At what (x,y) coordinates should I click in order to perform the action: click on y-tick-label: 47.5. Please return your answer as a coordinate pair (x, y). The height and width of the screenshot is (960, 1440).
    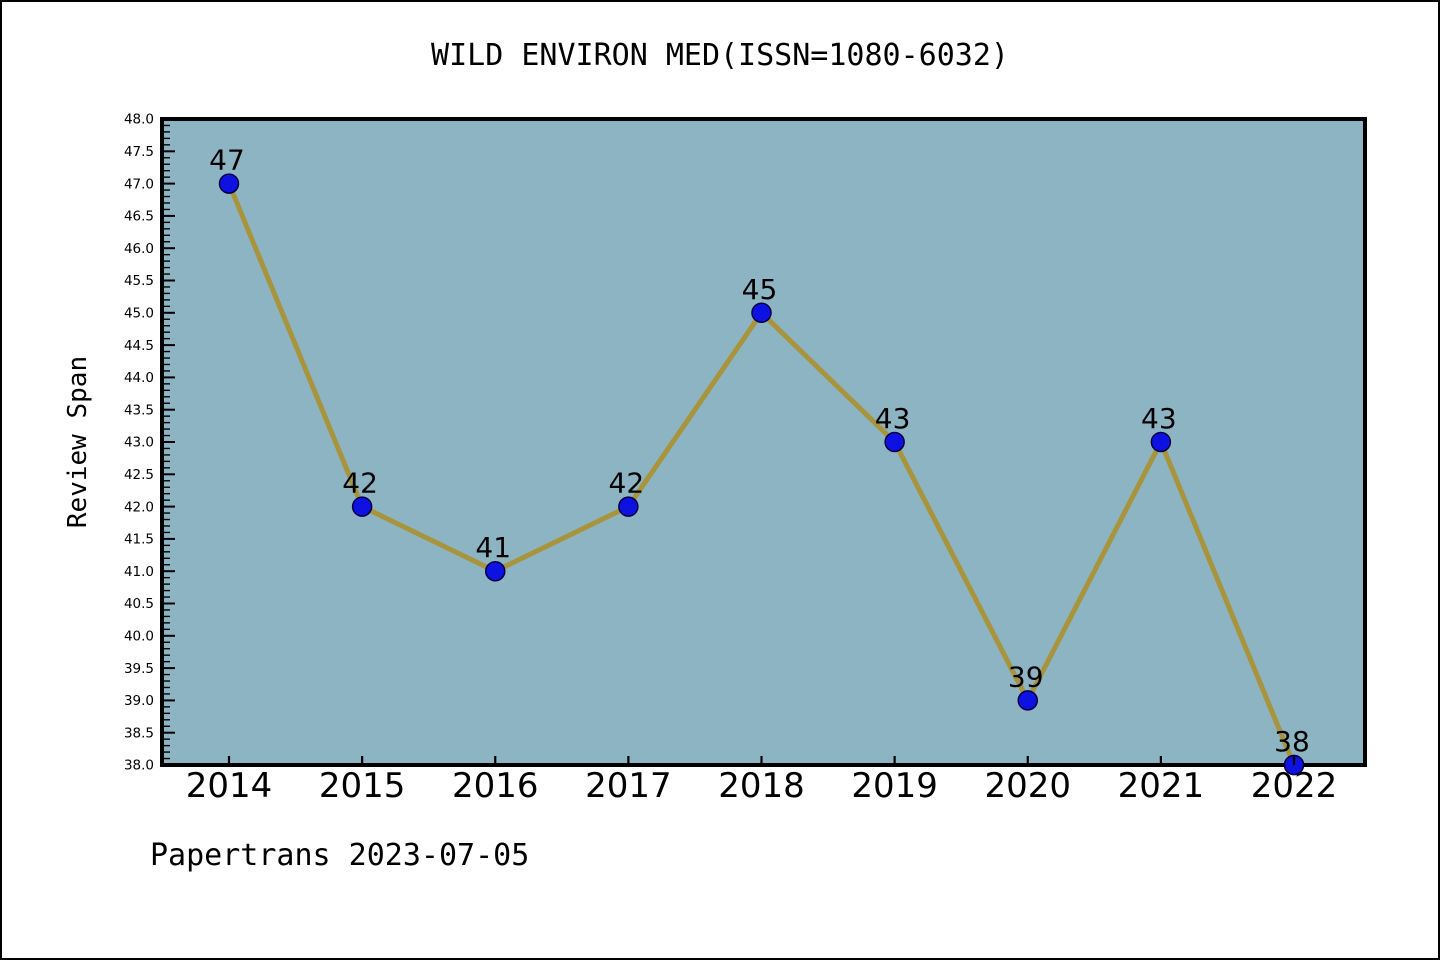
    Looking at the image, I should click on (139, 152).